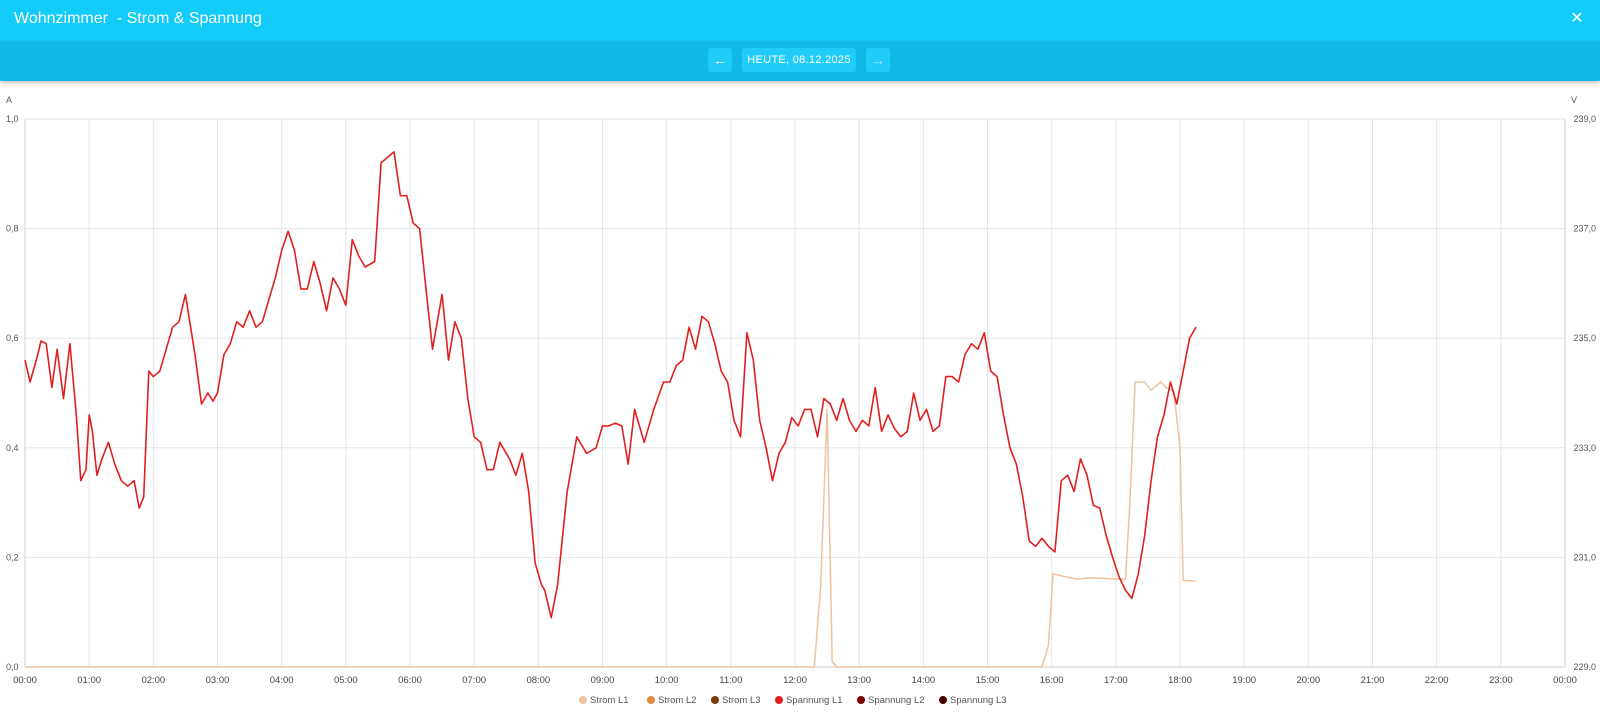 The width and height of the screenshot is (1600, 720). Describe the element at coordinates (1584, 229) in the screenshot. I see `right-axis-tick-label: 237,0` at that location.